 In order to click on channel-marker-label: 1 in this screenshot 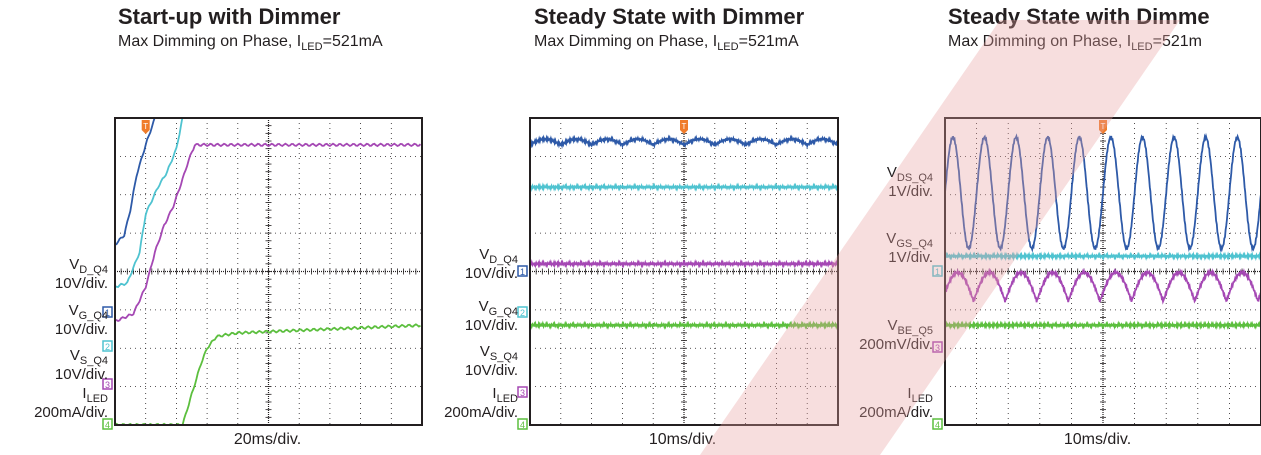, I will do `click(937, 272)`.